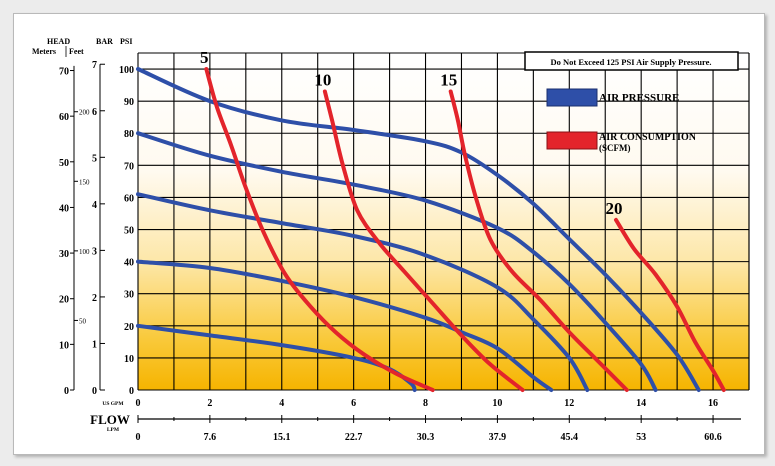  I want to click on flow-label: FLOW, so click(110, 419).